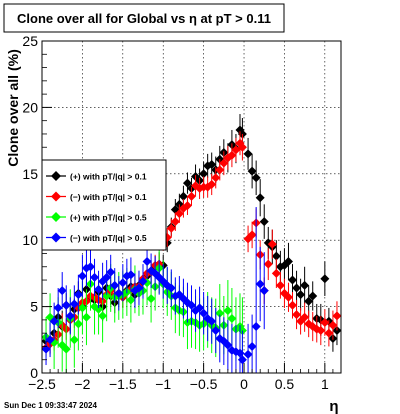  What do you see at coordinates (82, 384) in the screenshot?
I see `x-tick-label: −2` at bounding box center [82, 384].